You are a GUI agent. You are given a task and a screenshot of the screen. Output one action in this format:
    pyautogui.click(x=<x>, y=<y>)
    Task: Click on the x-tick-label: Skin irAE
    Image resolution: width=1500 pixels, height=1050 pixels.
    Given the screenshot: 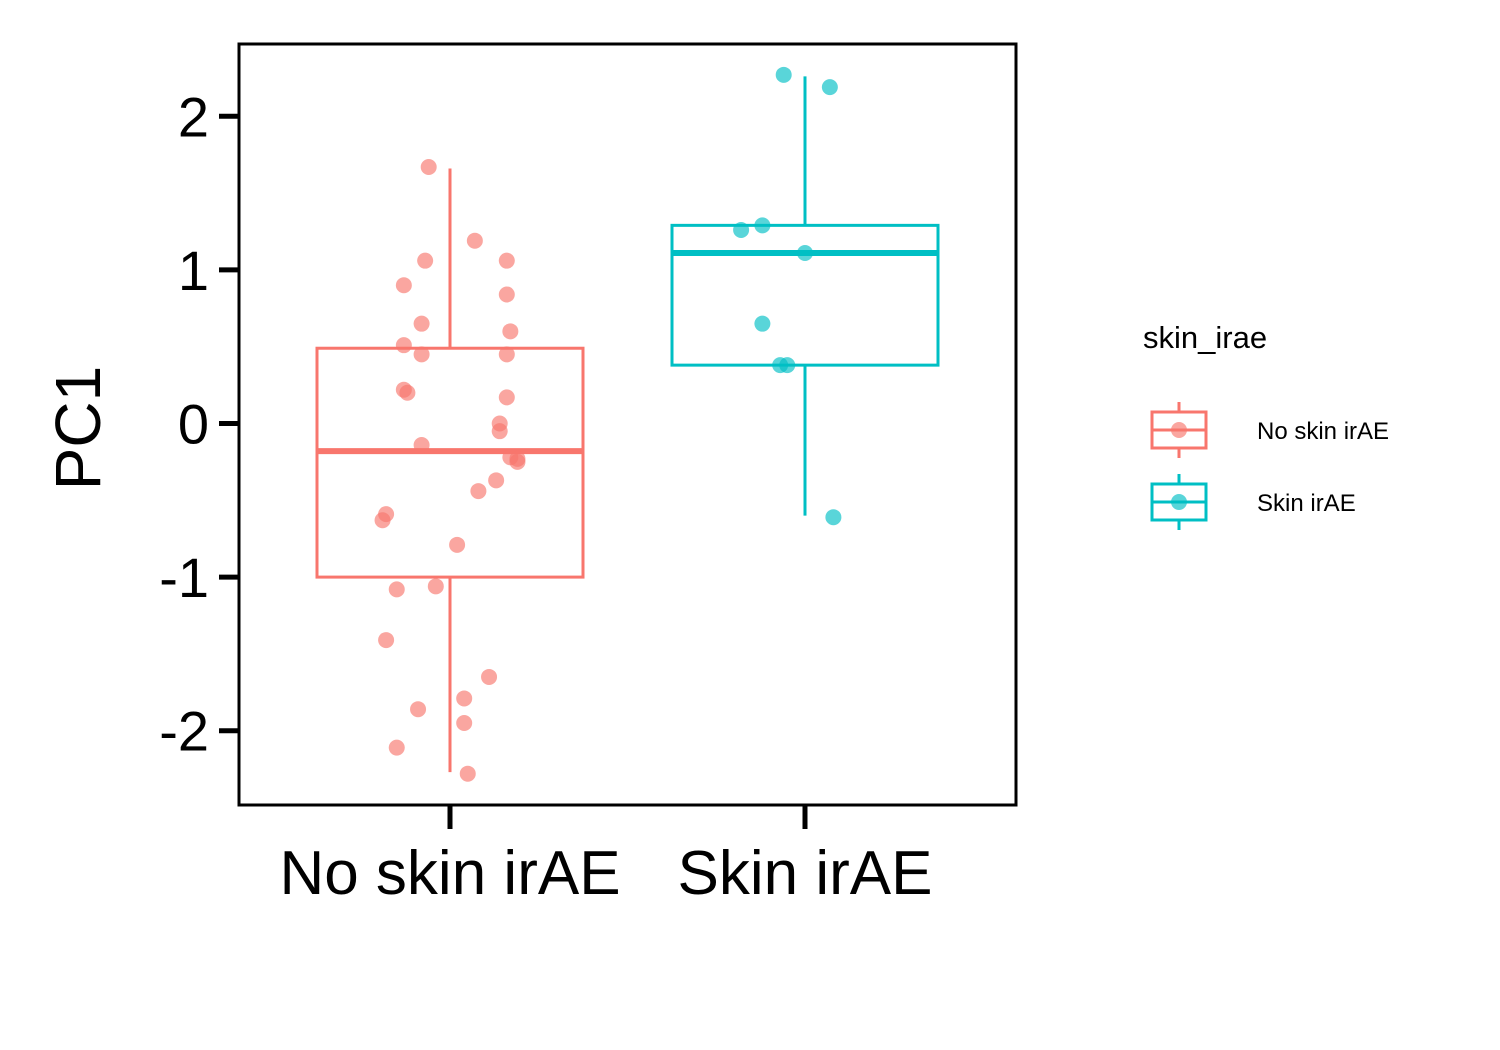 What is the action you would take?
    pyautogui.click(x=805, y=873)
    